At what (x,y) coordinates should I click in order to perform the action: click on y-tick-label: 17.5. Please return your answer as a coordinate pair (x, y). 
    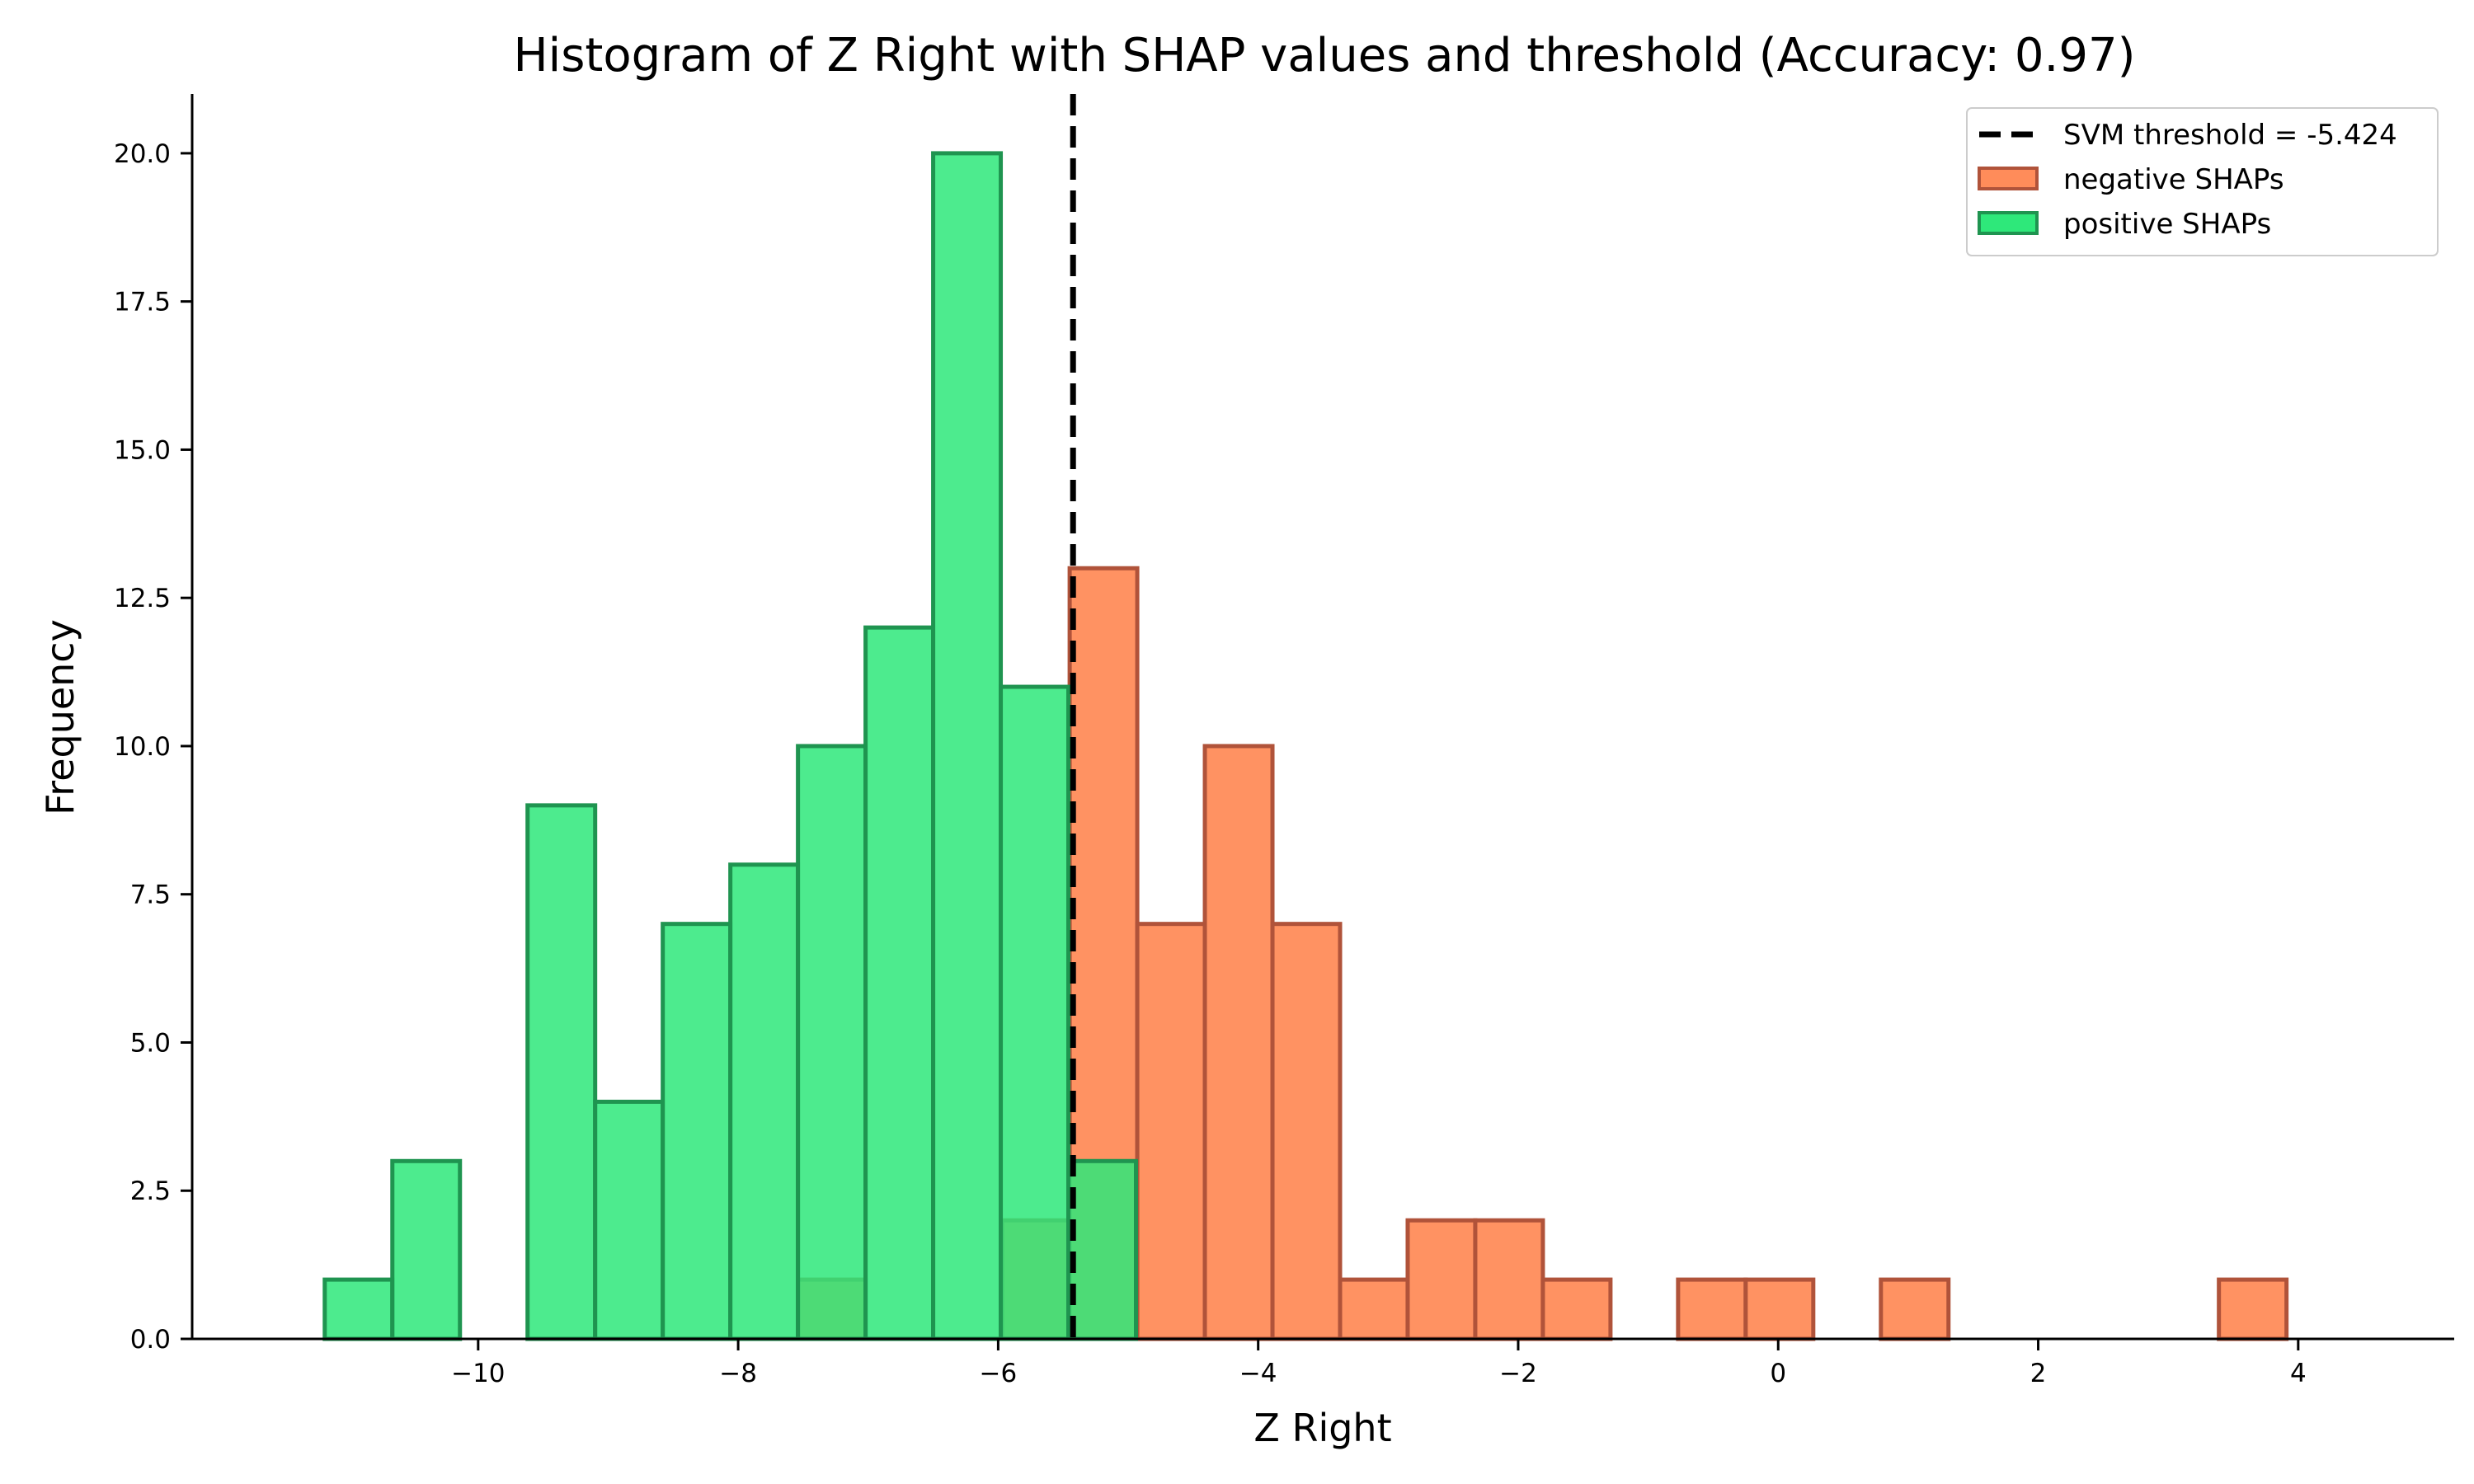
    Looking at the image, I should click on (142, 302).